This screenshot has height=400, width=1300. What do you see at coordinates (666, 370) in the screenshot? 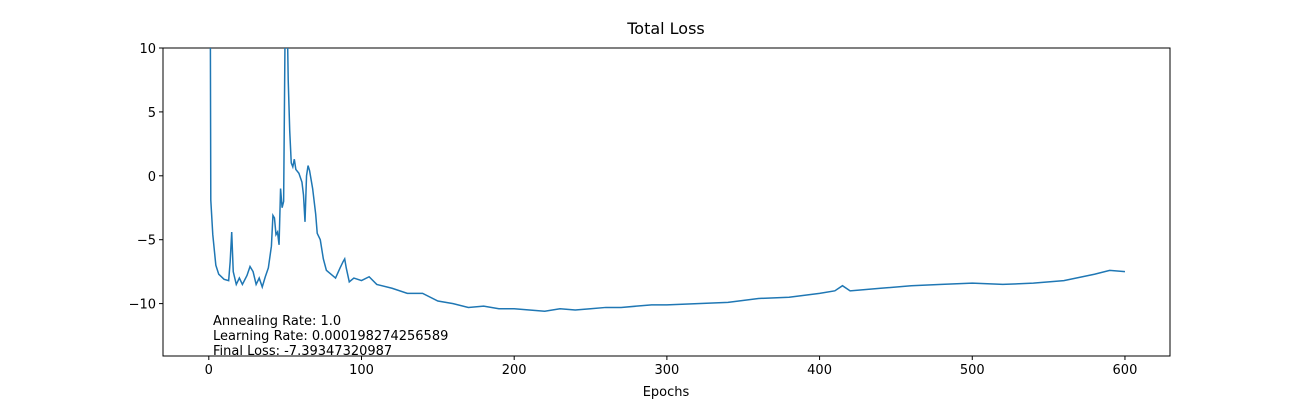
I see `x-tick-label: 300` at bounding box center [666, 370].